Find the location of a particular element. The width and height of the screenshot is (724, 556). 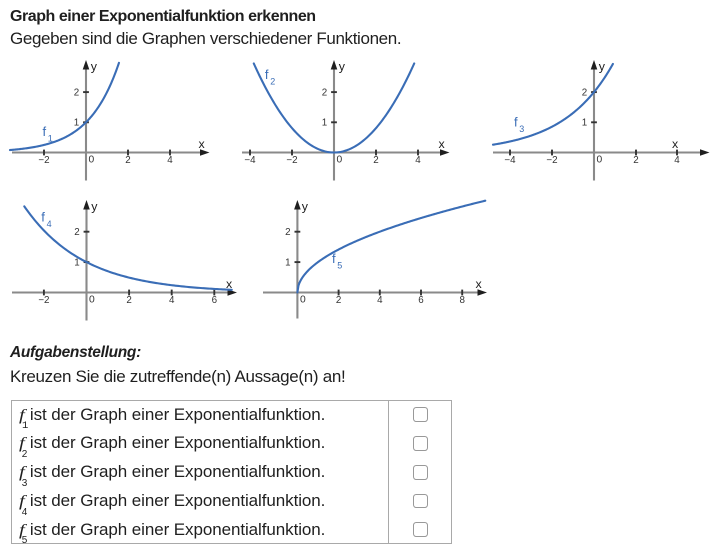

svg-text: 3 is located at coordinates (521, 129).